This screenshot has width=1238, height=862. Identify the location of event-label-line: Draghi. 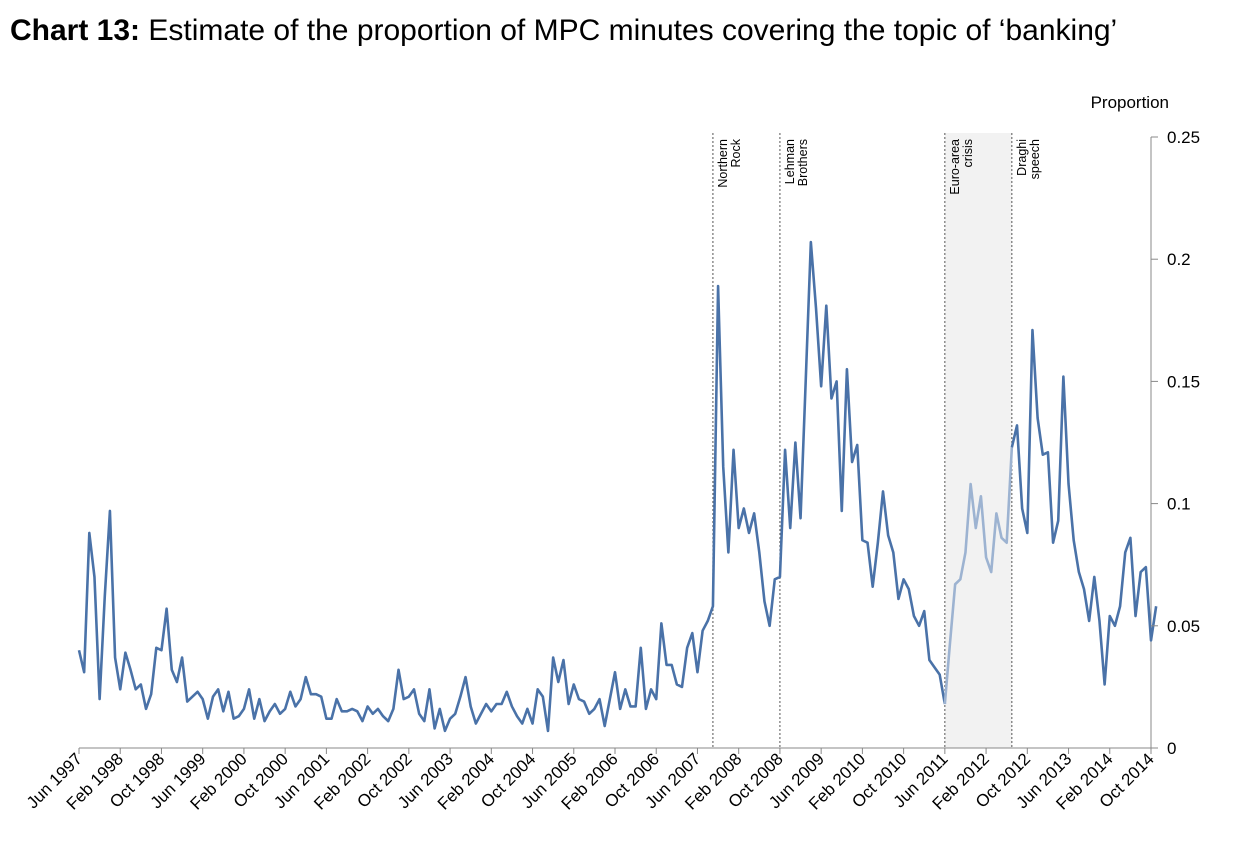
(1022, 157).